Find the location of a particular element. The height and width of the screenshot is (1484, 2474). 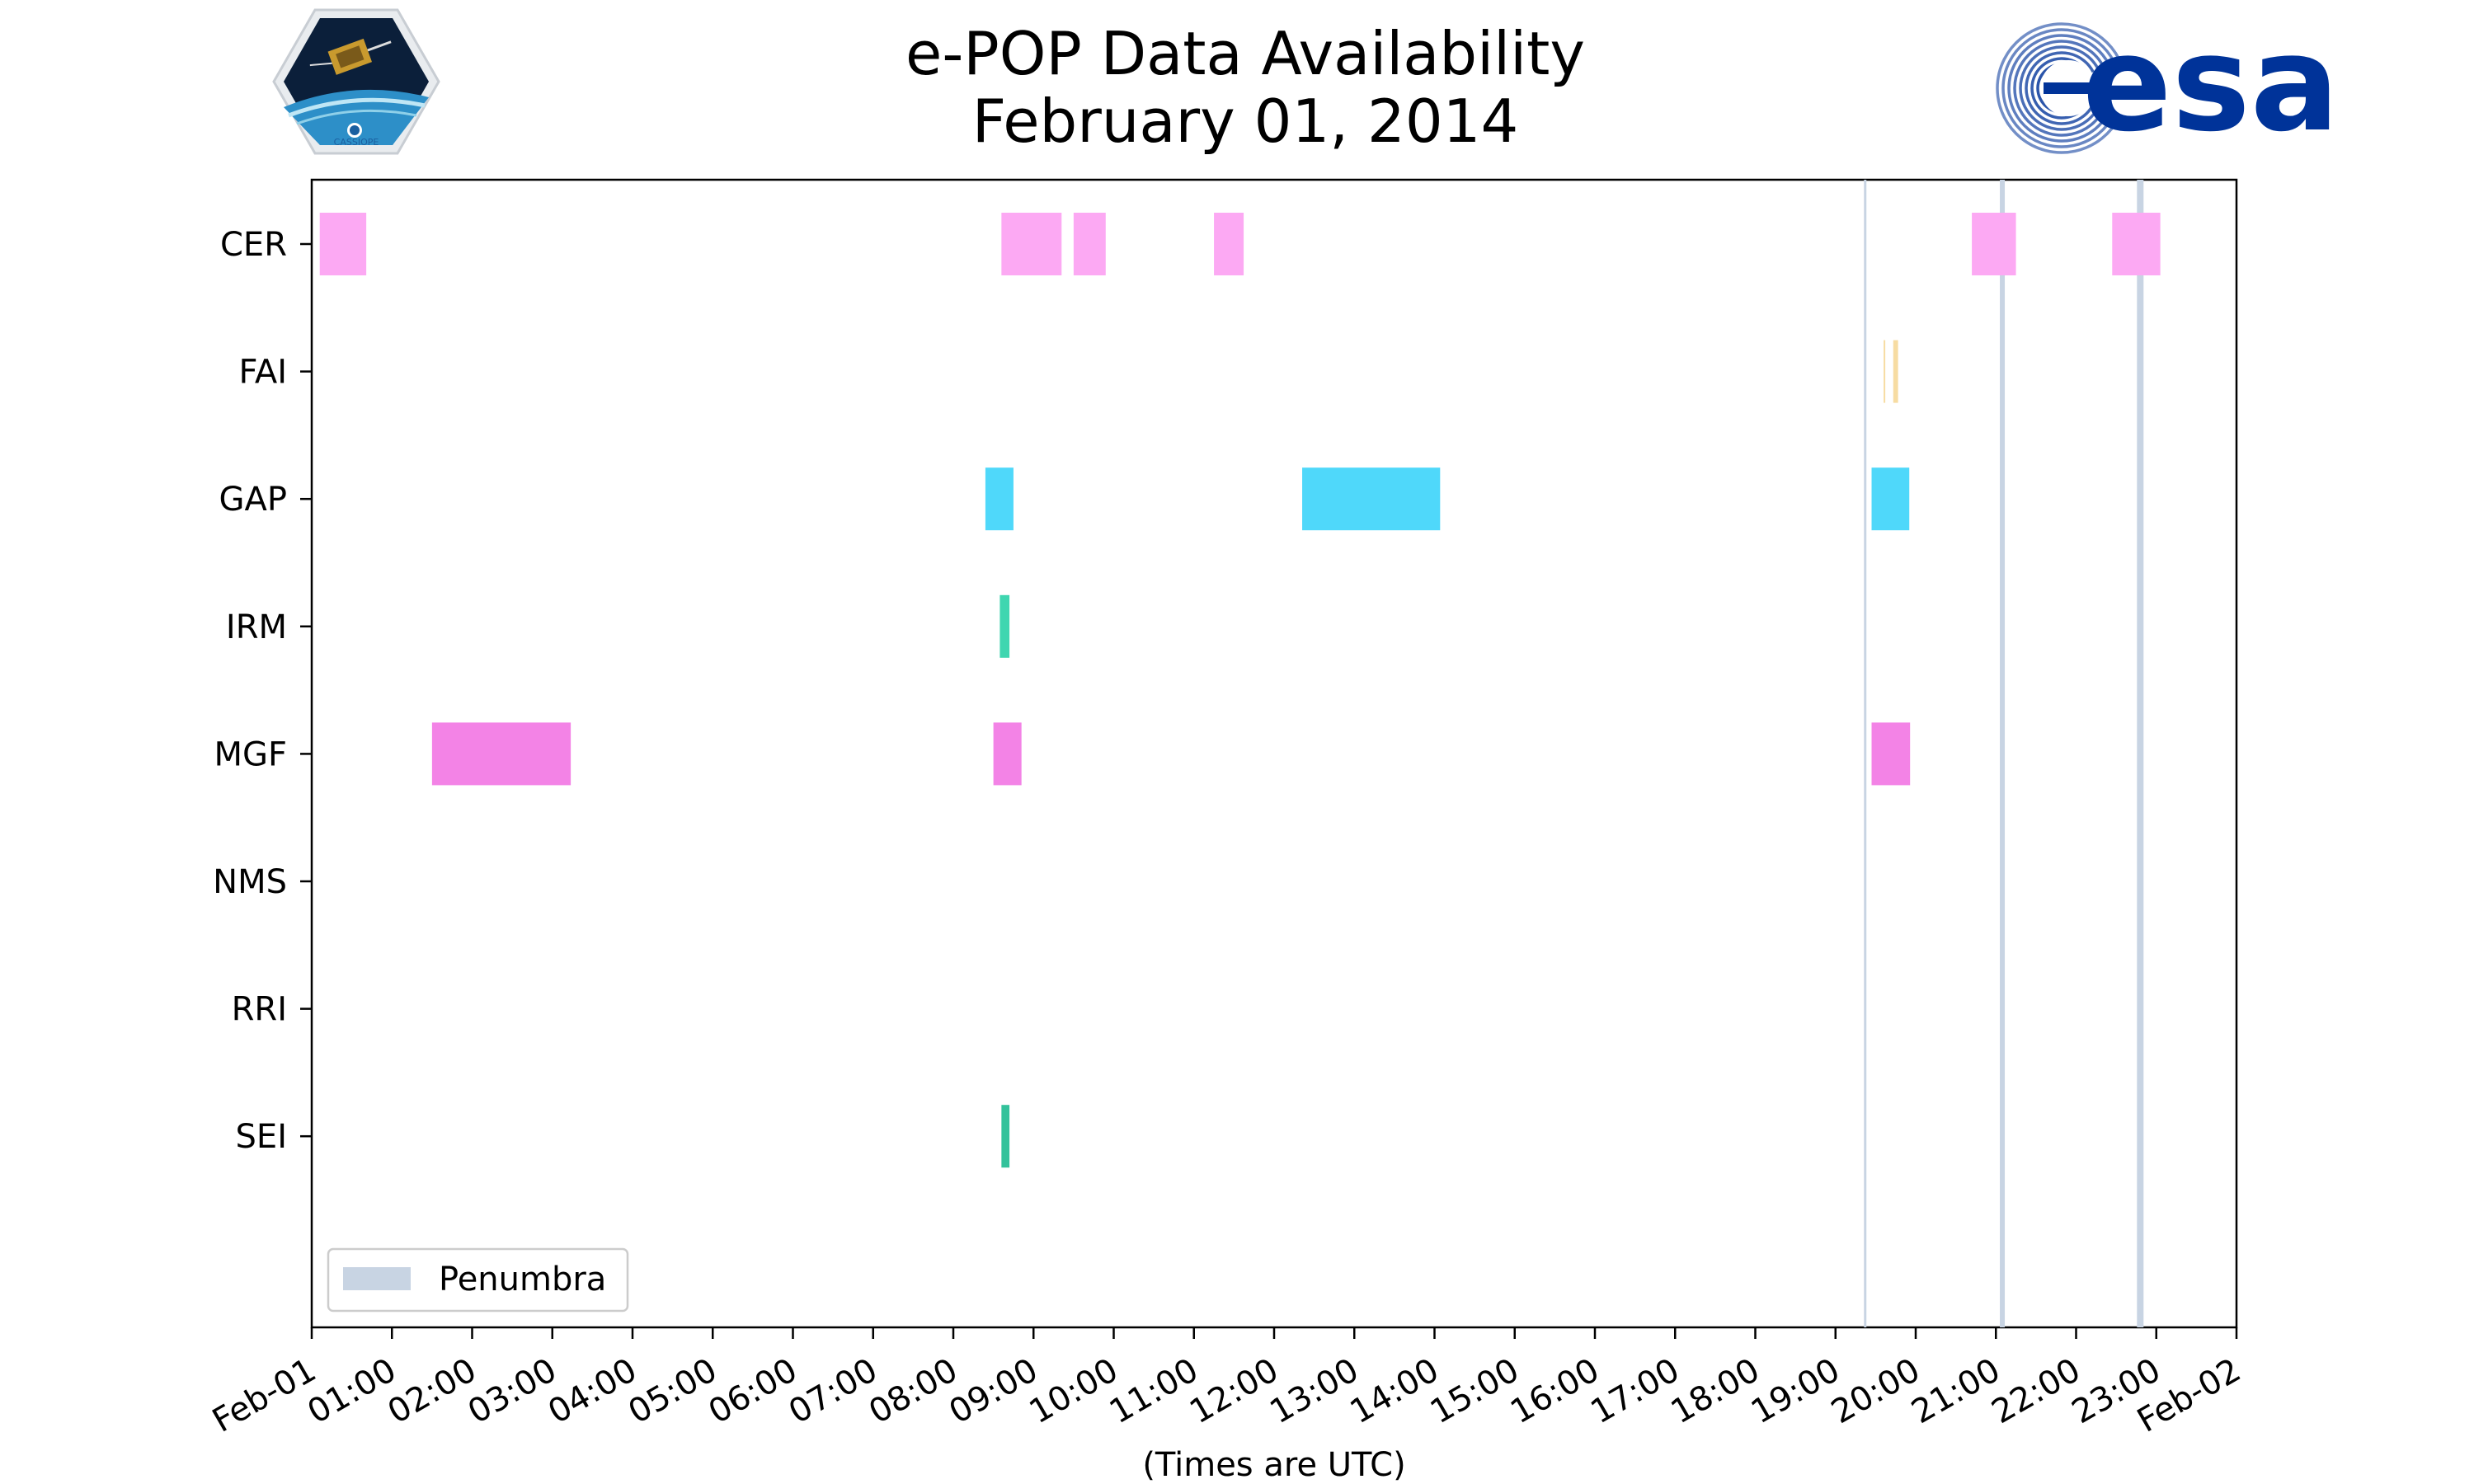

x-tick-label: 03:00 is located at coordinates (512, 1391).